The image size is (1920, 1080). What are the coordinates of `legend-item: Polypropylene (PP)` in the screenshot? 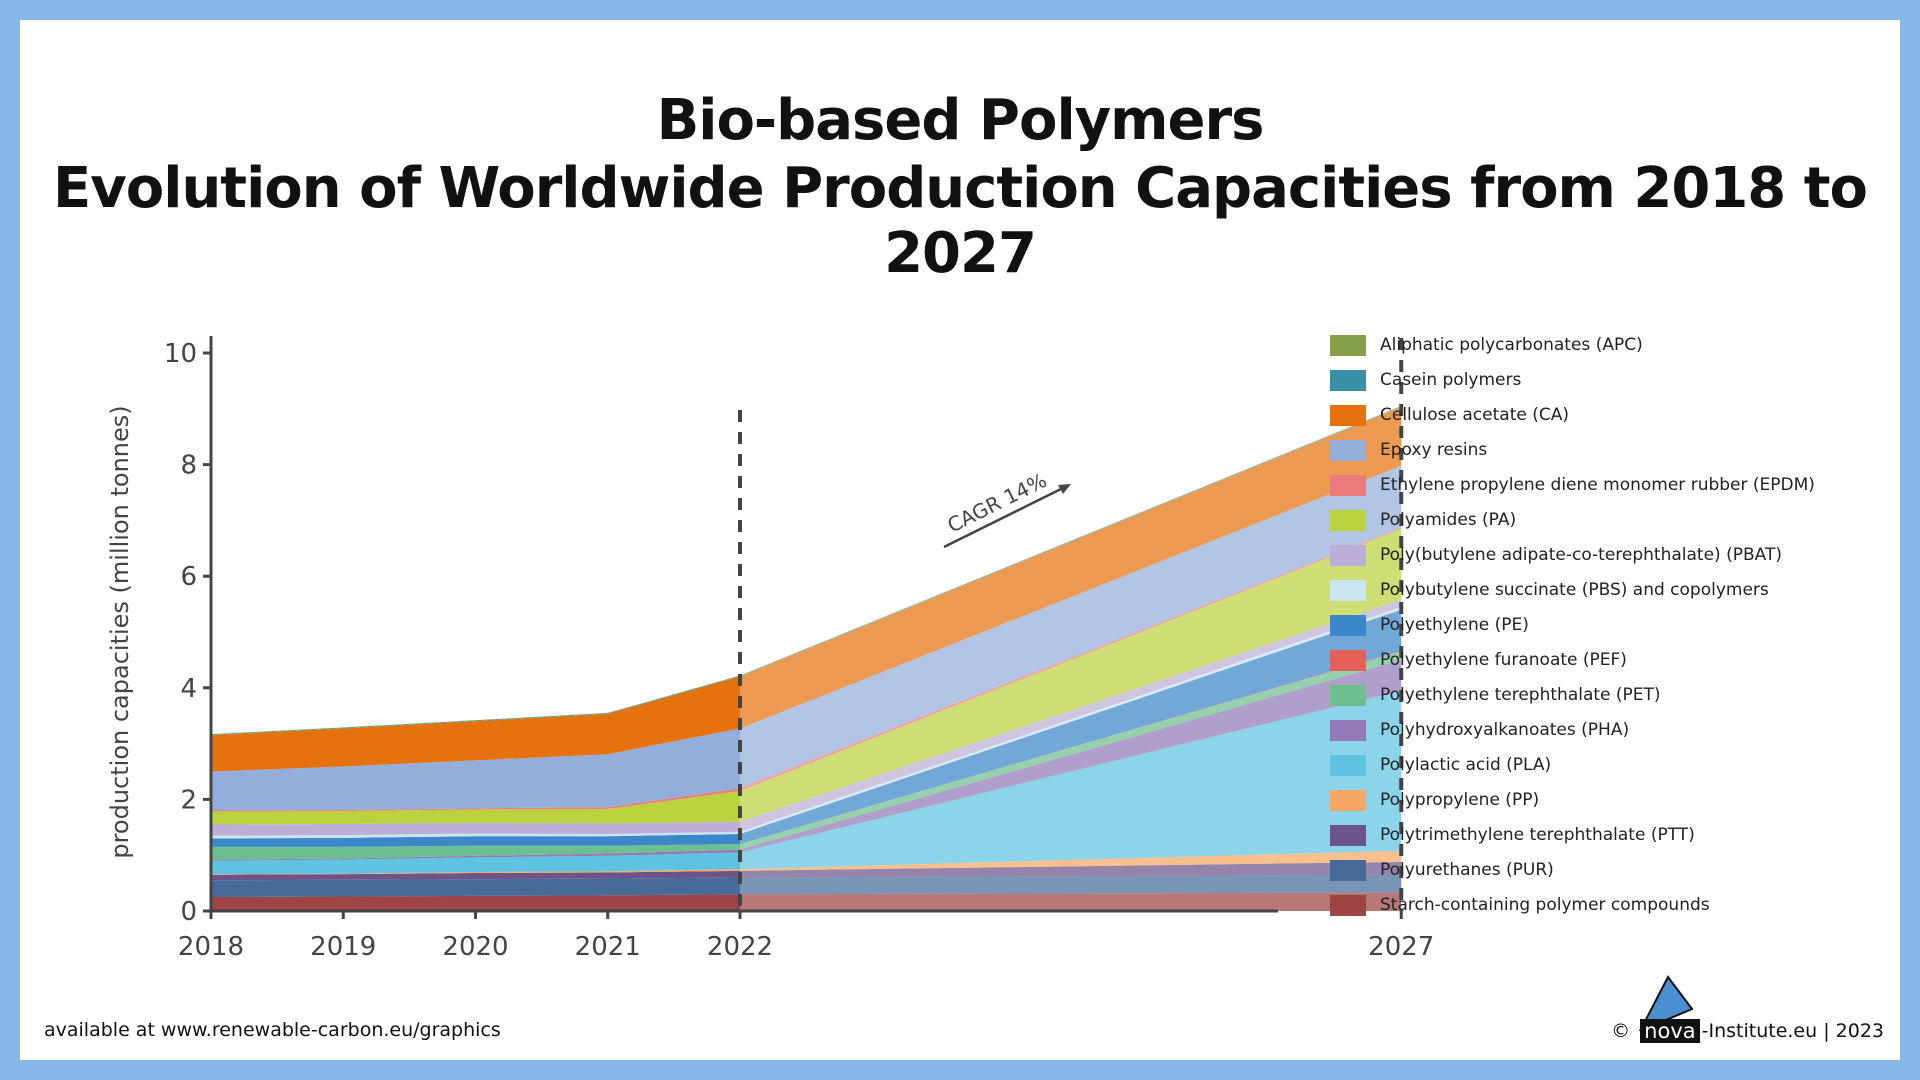 It's located at (1434, 800).